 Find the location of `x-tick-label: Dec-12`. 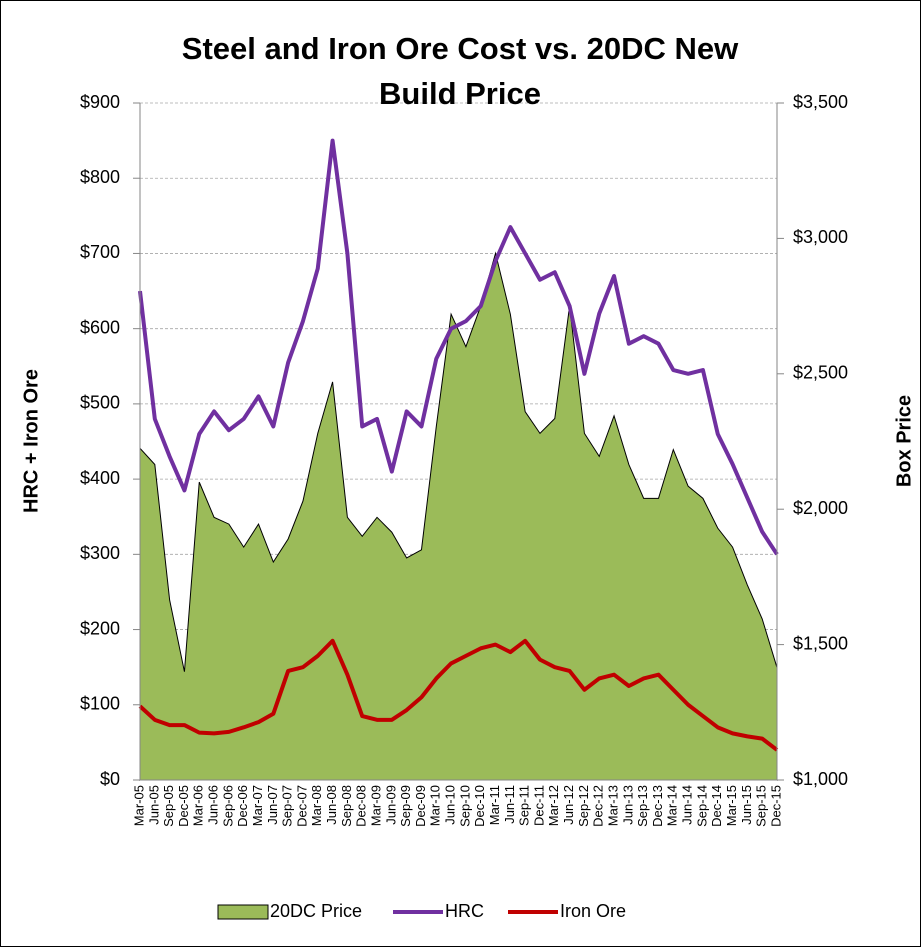

x-tick-label: Dec-12 is located at coordinates (598, 806).